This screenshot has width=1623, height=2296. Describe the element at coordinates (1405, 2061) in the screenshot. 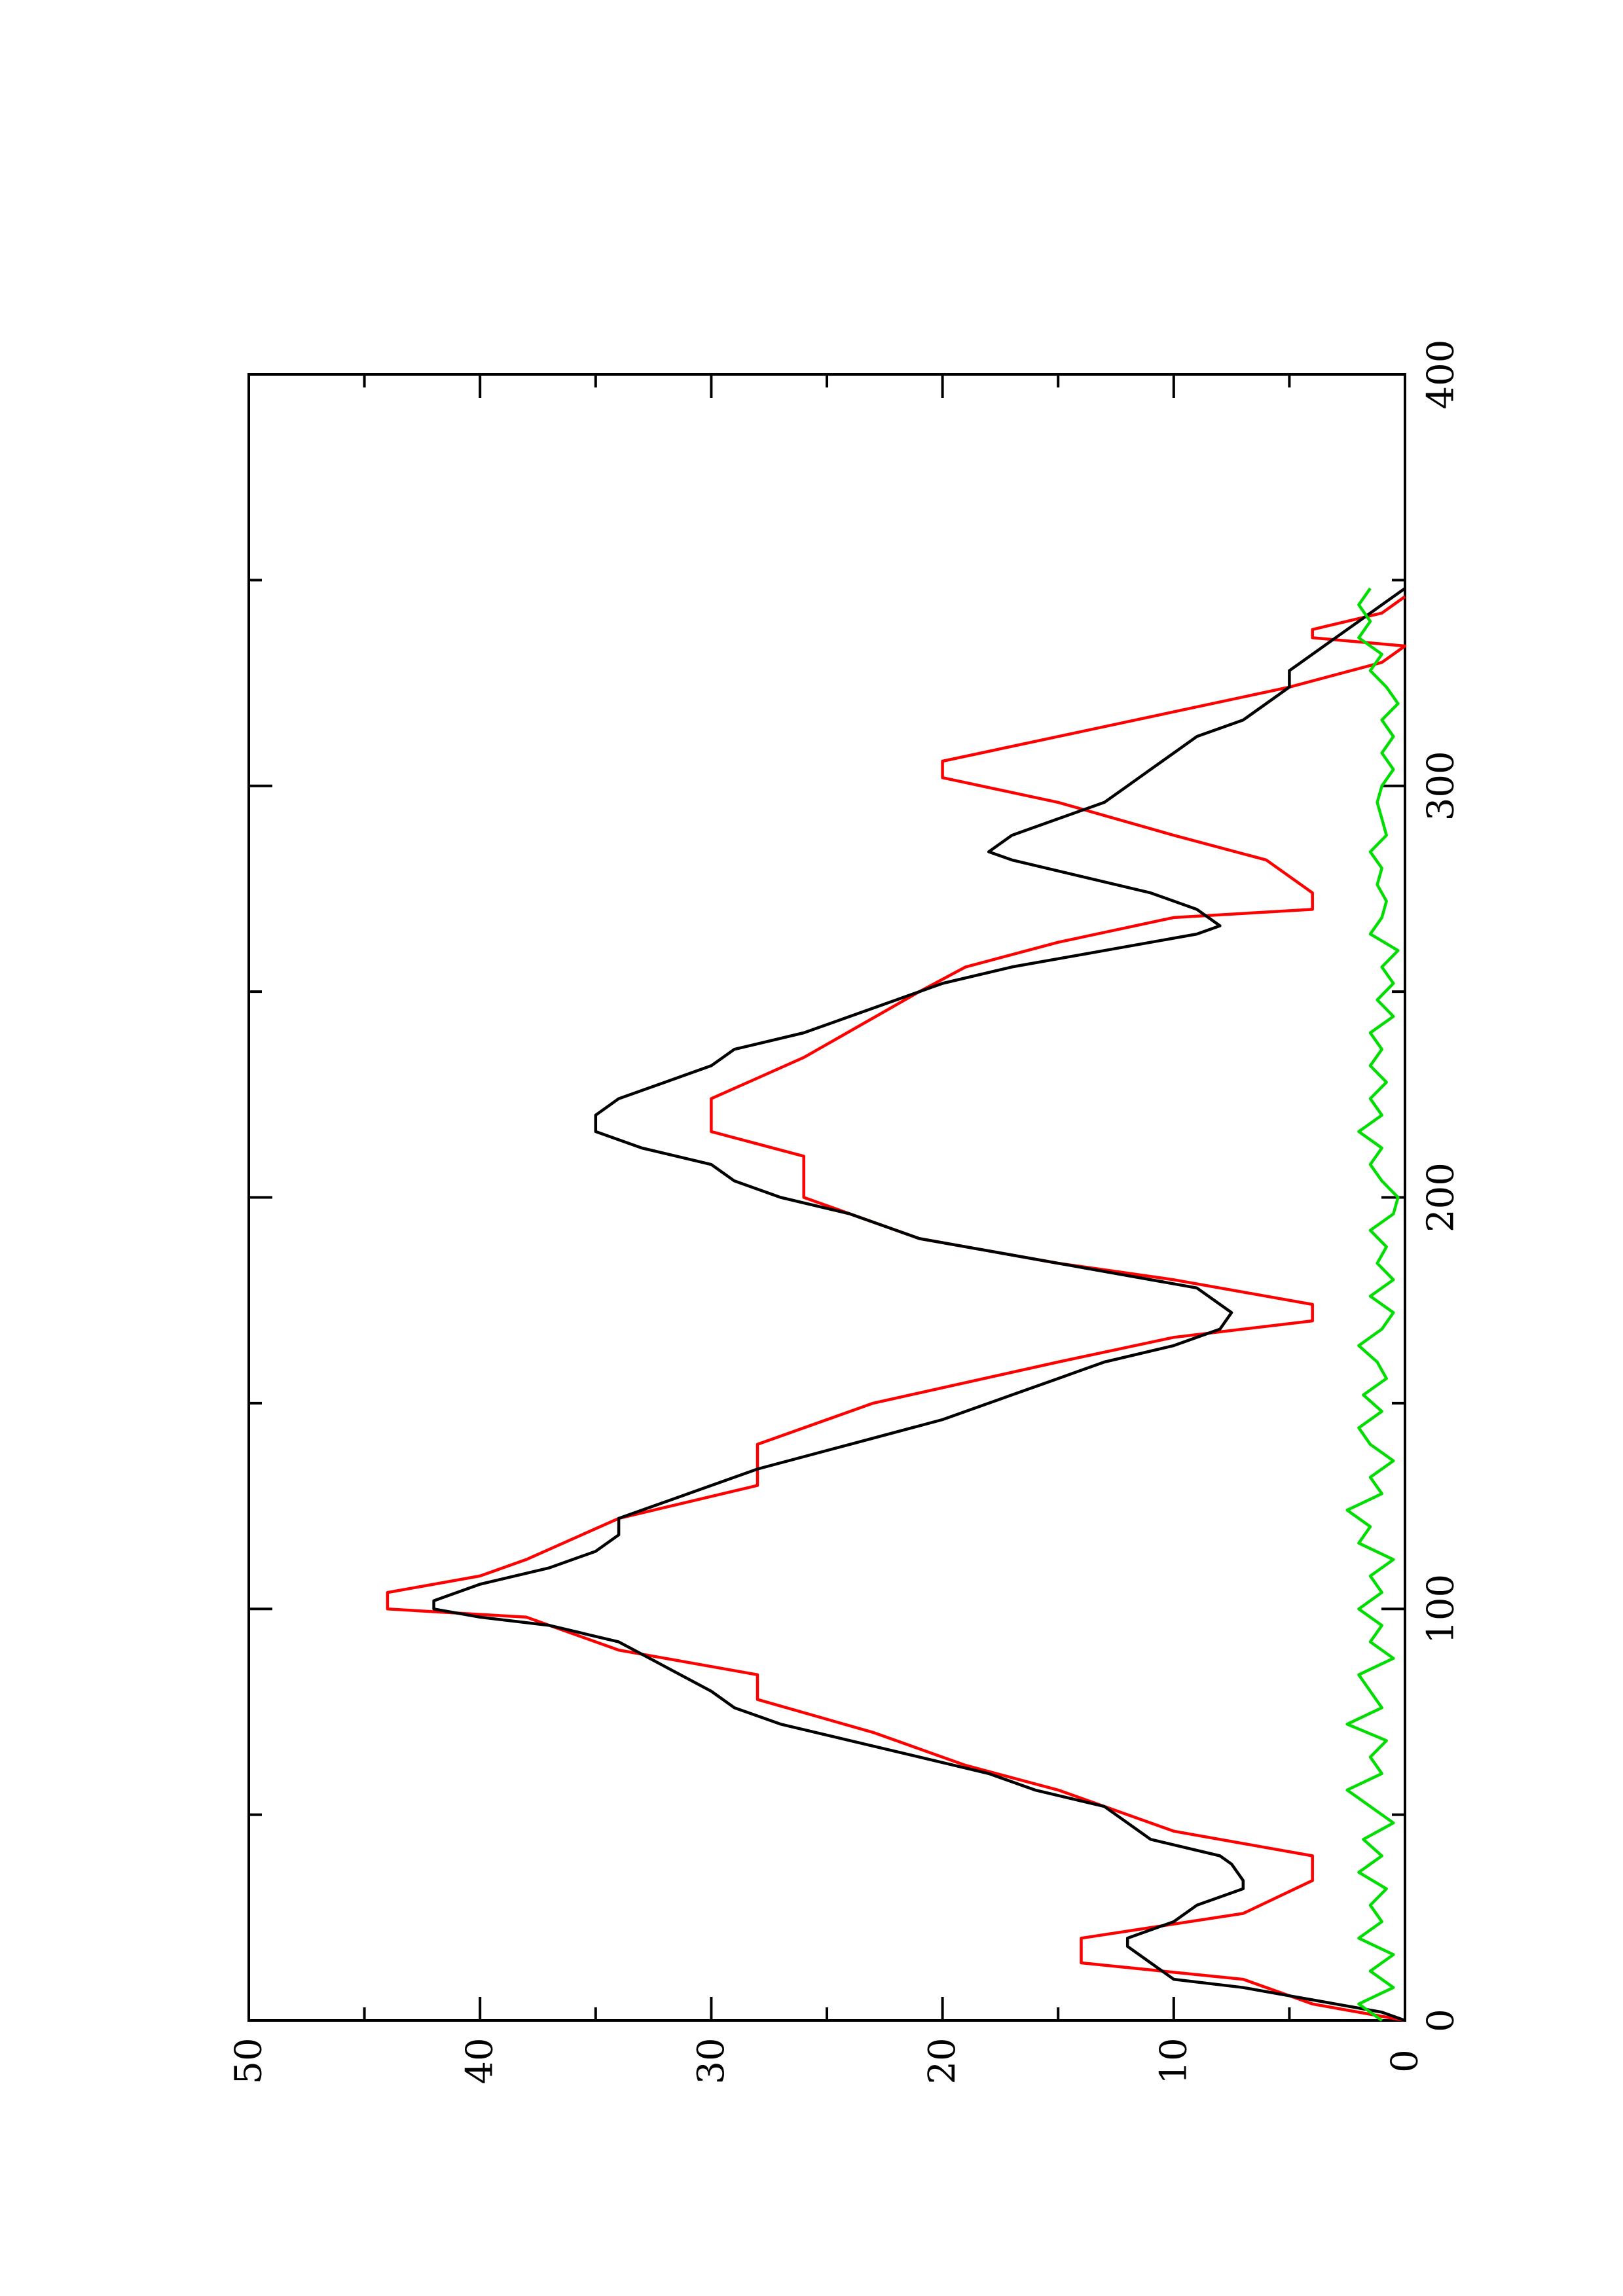

I see `y-tick-label: 0` at that location.